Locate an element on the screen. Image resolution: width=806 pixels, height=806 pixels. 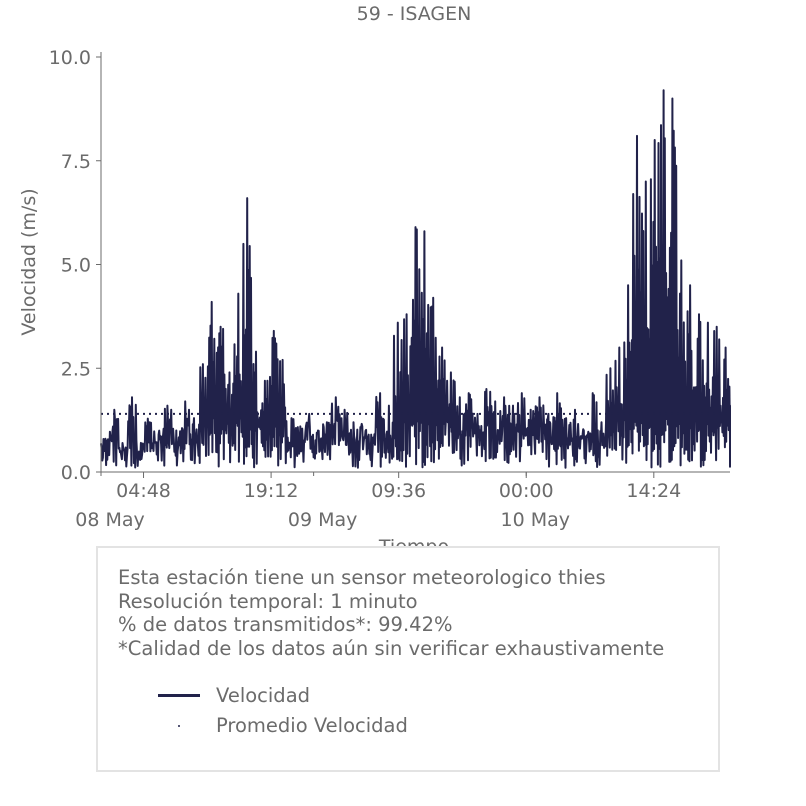
legend-item-promedio: Promedio Velocidad is located at coordinates (282, 725).